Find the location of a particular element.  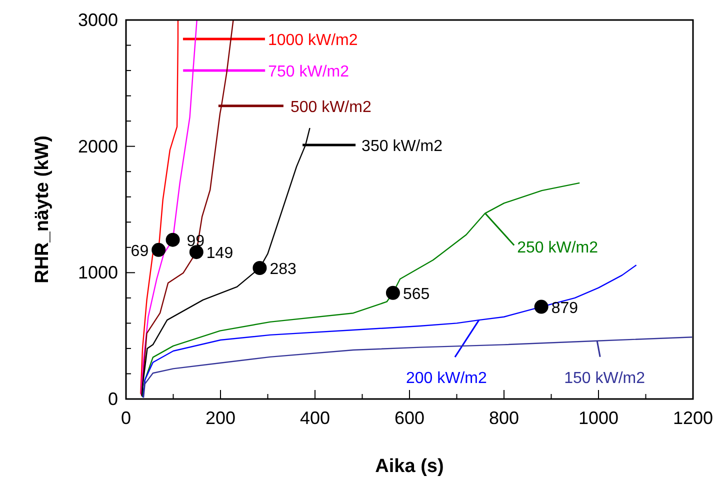

text: 250 kW/m2 is located at coordinates (557, 247).